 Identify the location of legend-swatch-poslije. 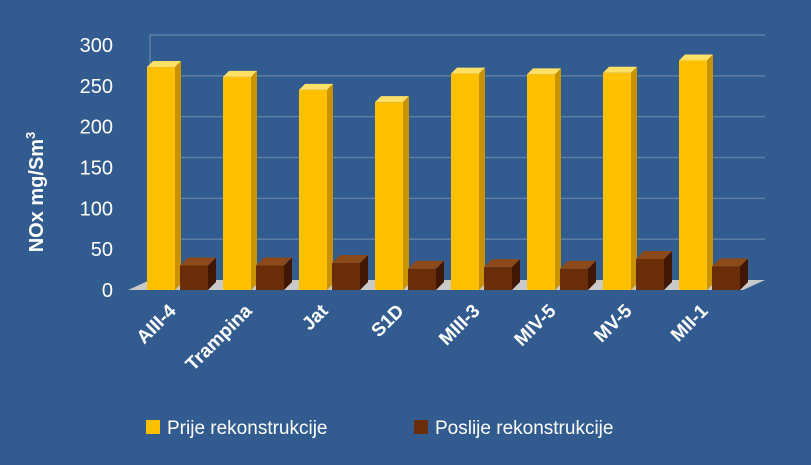
(421, 427).